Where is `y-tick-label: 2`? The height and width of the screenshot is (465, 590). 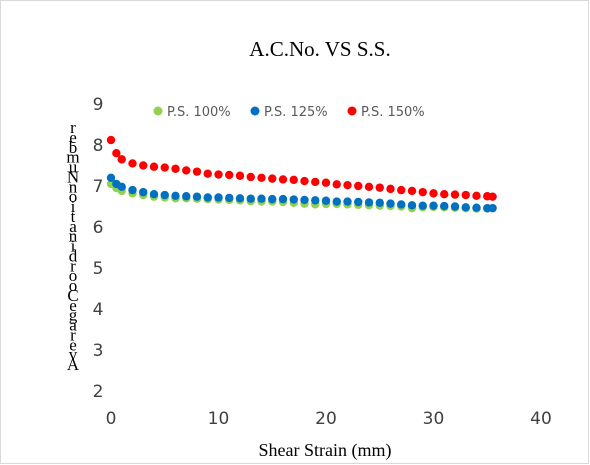 y-tick-label: 2 is located at coordinates (98, 392).